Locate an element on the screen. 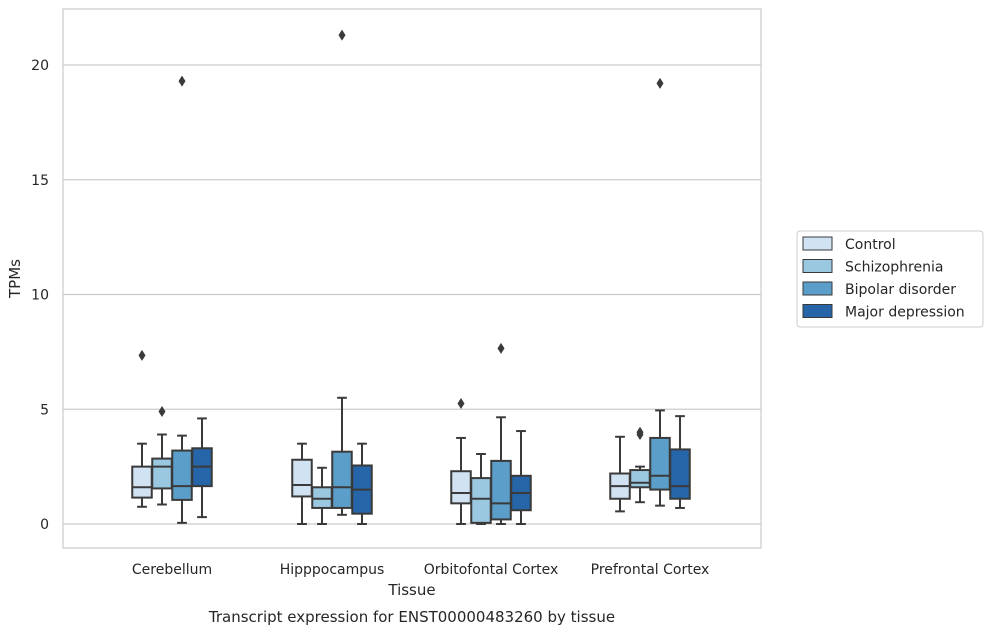 The height and width of the screenshot is (634, 993). legend-label-1: Schizophrenia is located at coordinates (894, 268).